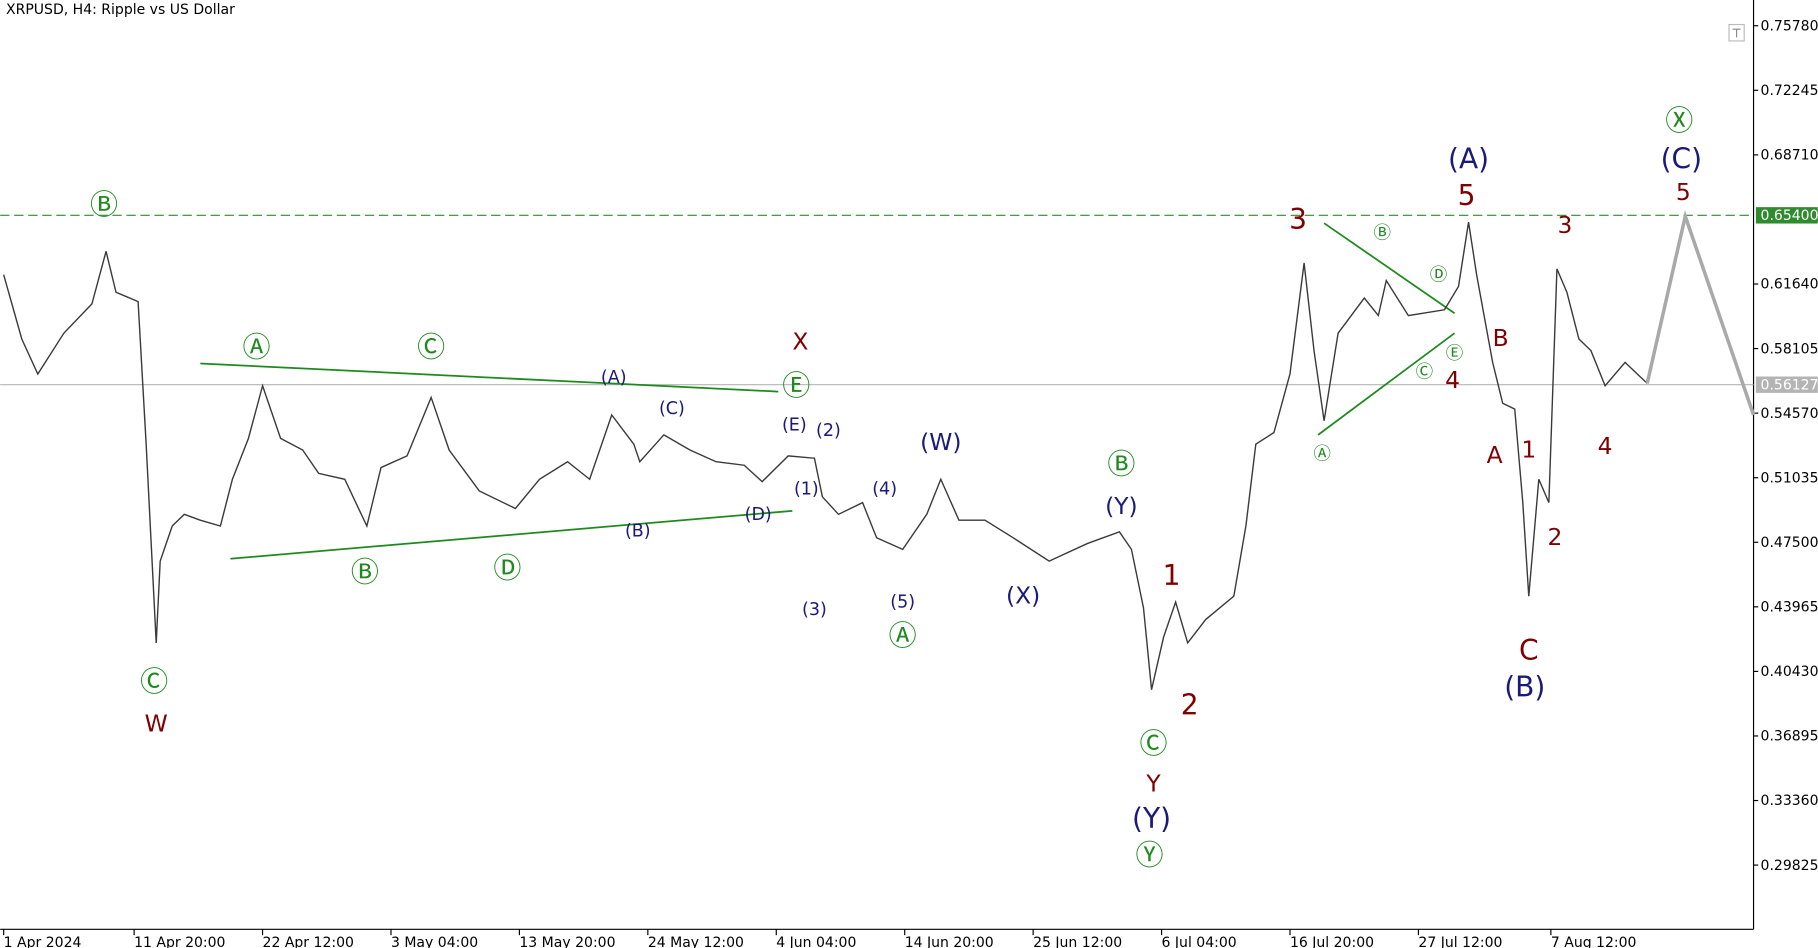 The image size is (1818, 948). I want to click on y-tick-label: 0.61640, so click(1789, 285).